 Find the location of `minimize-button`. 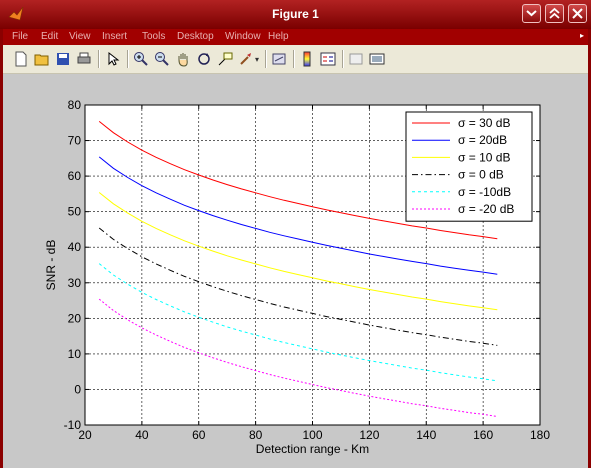

minimize-button is located at coordinates (531, 13).